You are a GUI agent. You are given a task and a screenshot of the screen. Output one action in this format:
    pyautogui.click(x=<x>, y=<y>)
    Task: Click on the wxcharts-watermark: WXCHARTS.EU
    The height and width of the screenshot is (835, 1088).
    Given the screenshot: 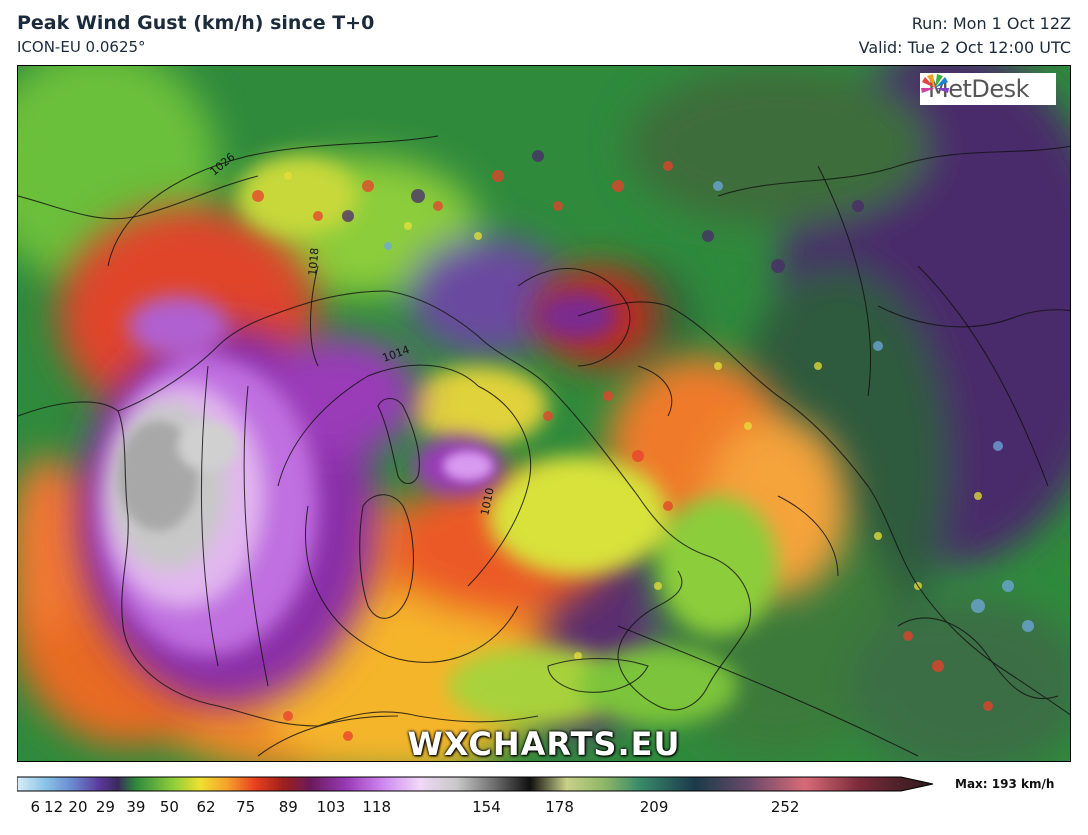 What is the action you would take?
    pyautogui.click(x=544, y=743)
    